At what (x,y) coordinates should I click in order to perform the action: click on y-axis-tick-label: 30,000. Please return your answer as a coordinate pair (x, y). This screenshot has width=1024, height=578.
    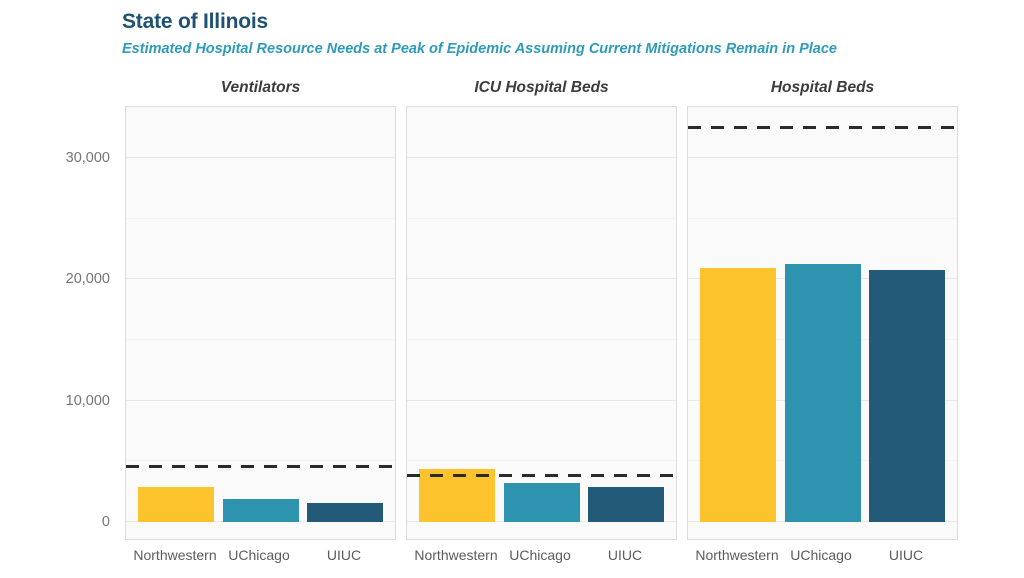
    Looking at the image, I should click on (87, 157).